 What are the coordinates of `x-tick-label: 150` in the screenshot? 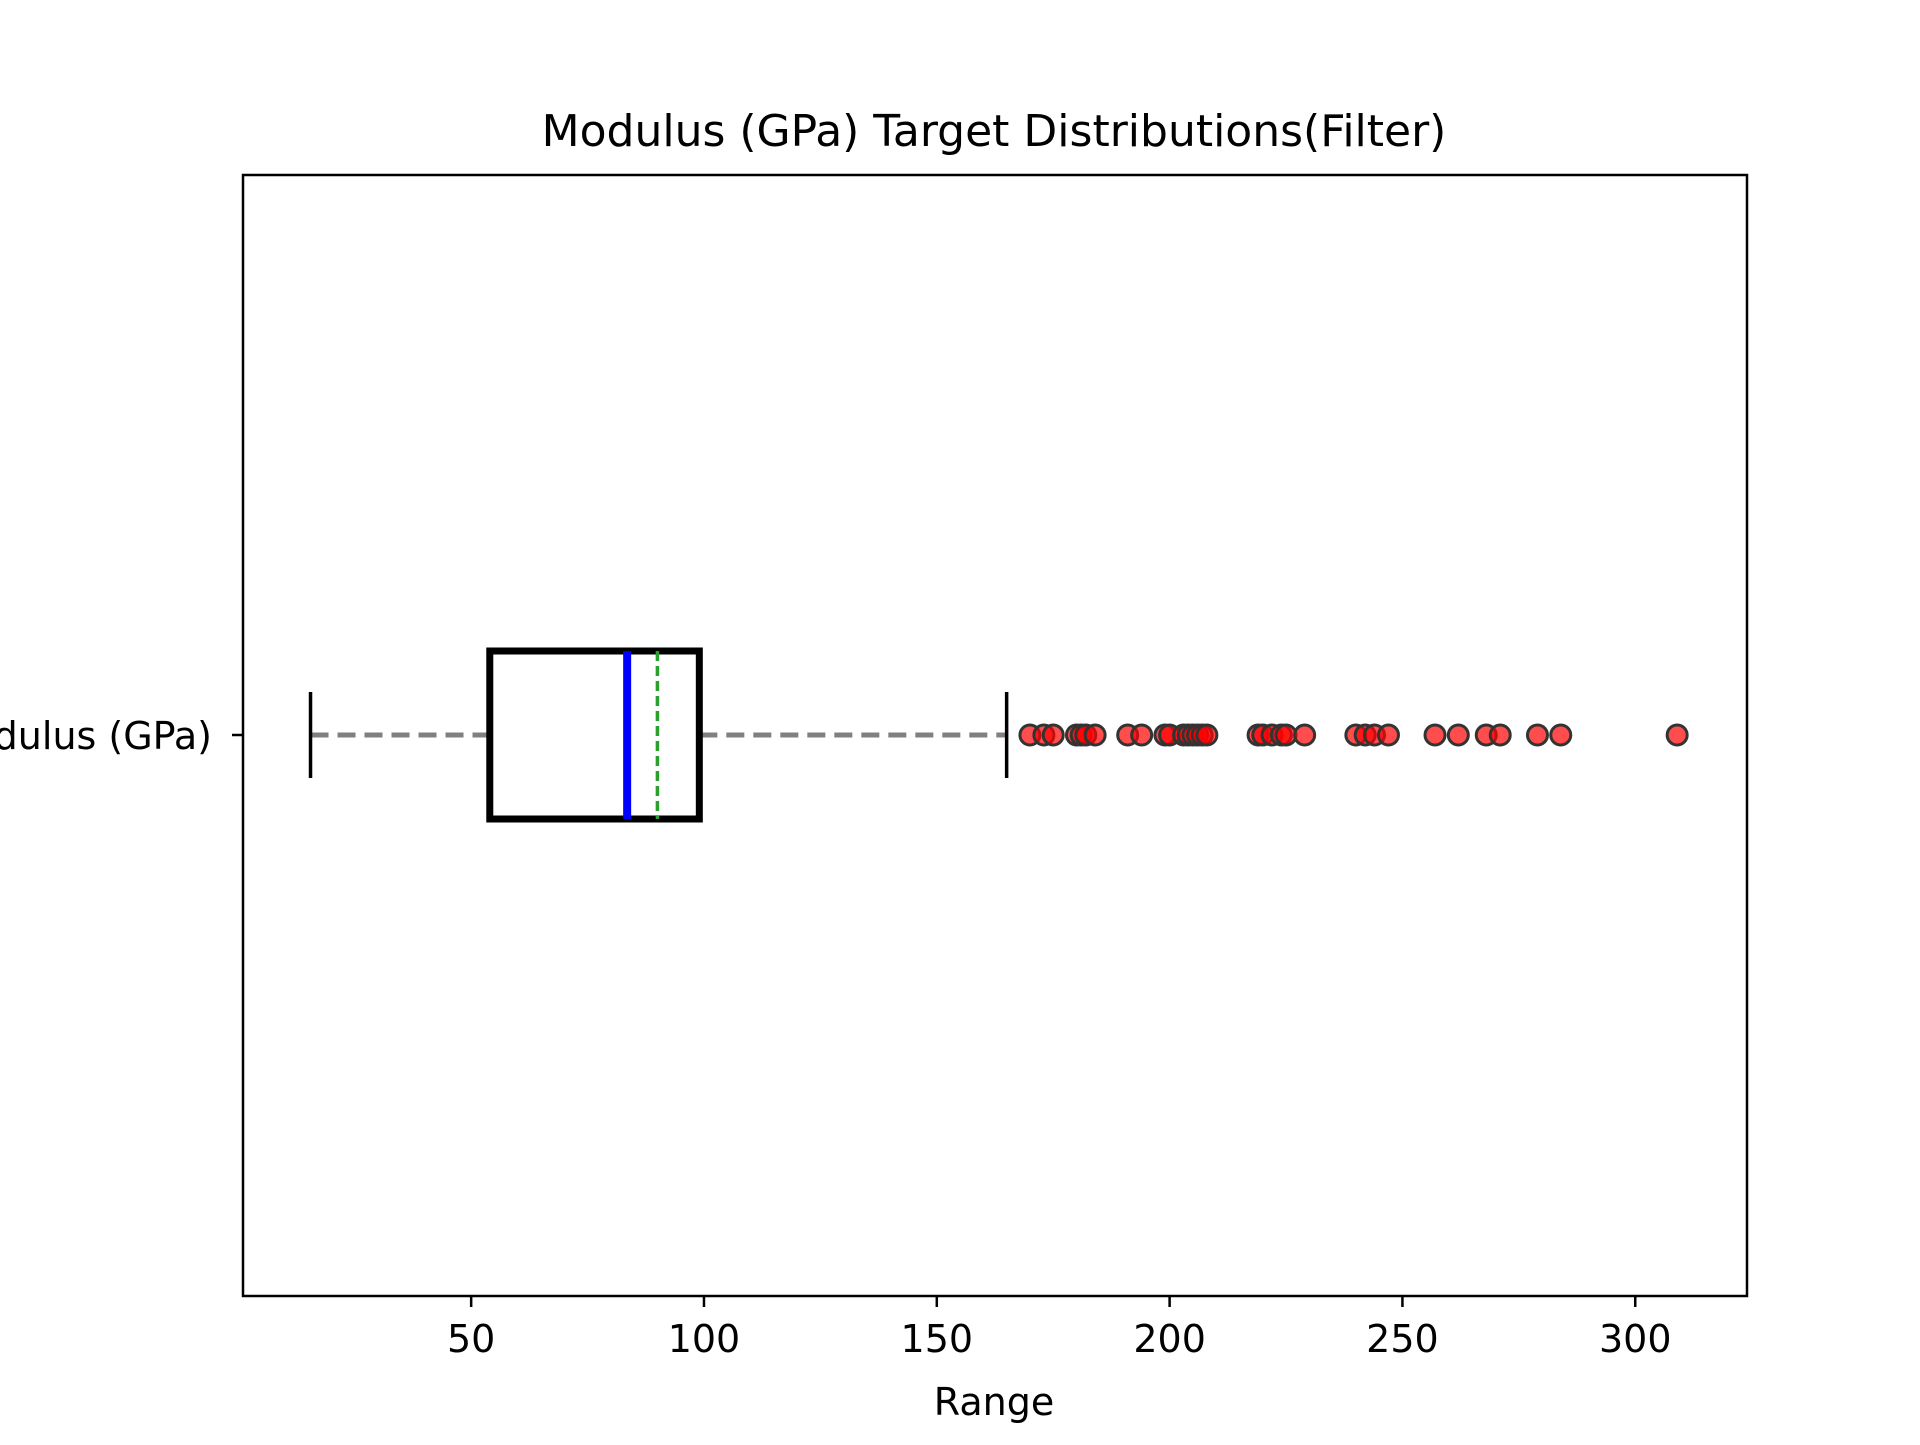 It's located at (937, 1339).